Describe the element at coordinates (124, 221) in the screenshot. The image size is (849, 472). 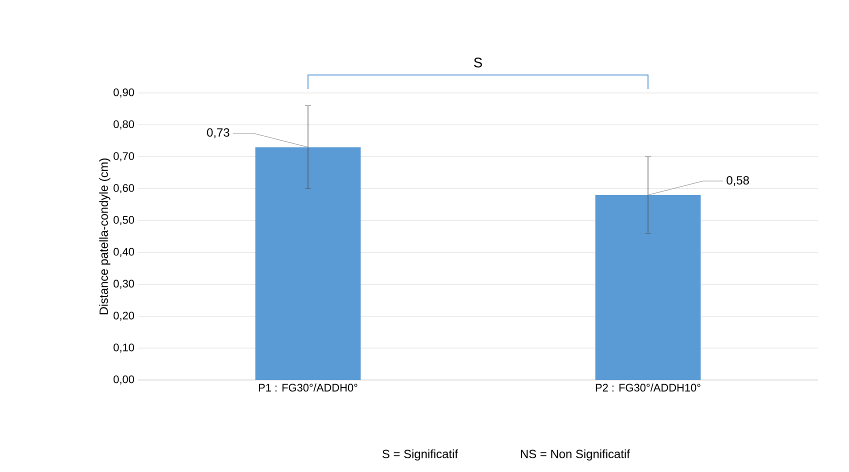
I see `y-tick-label: 0,50` at that location.